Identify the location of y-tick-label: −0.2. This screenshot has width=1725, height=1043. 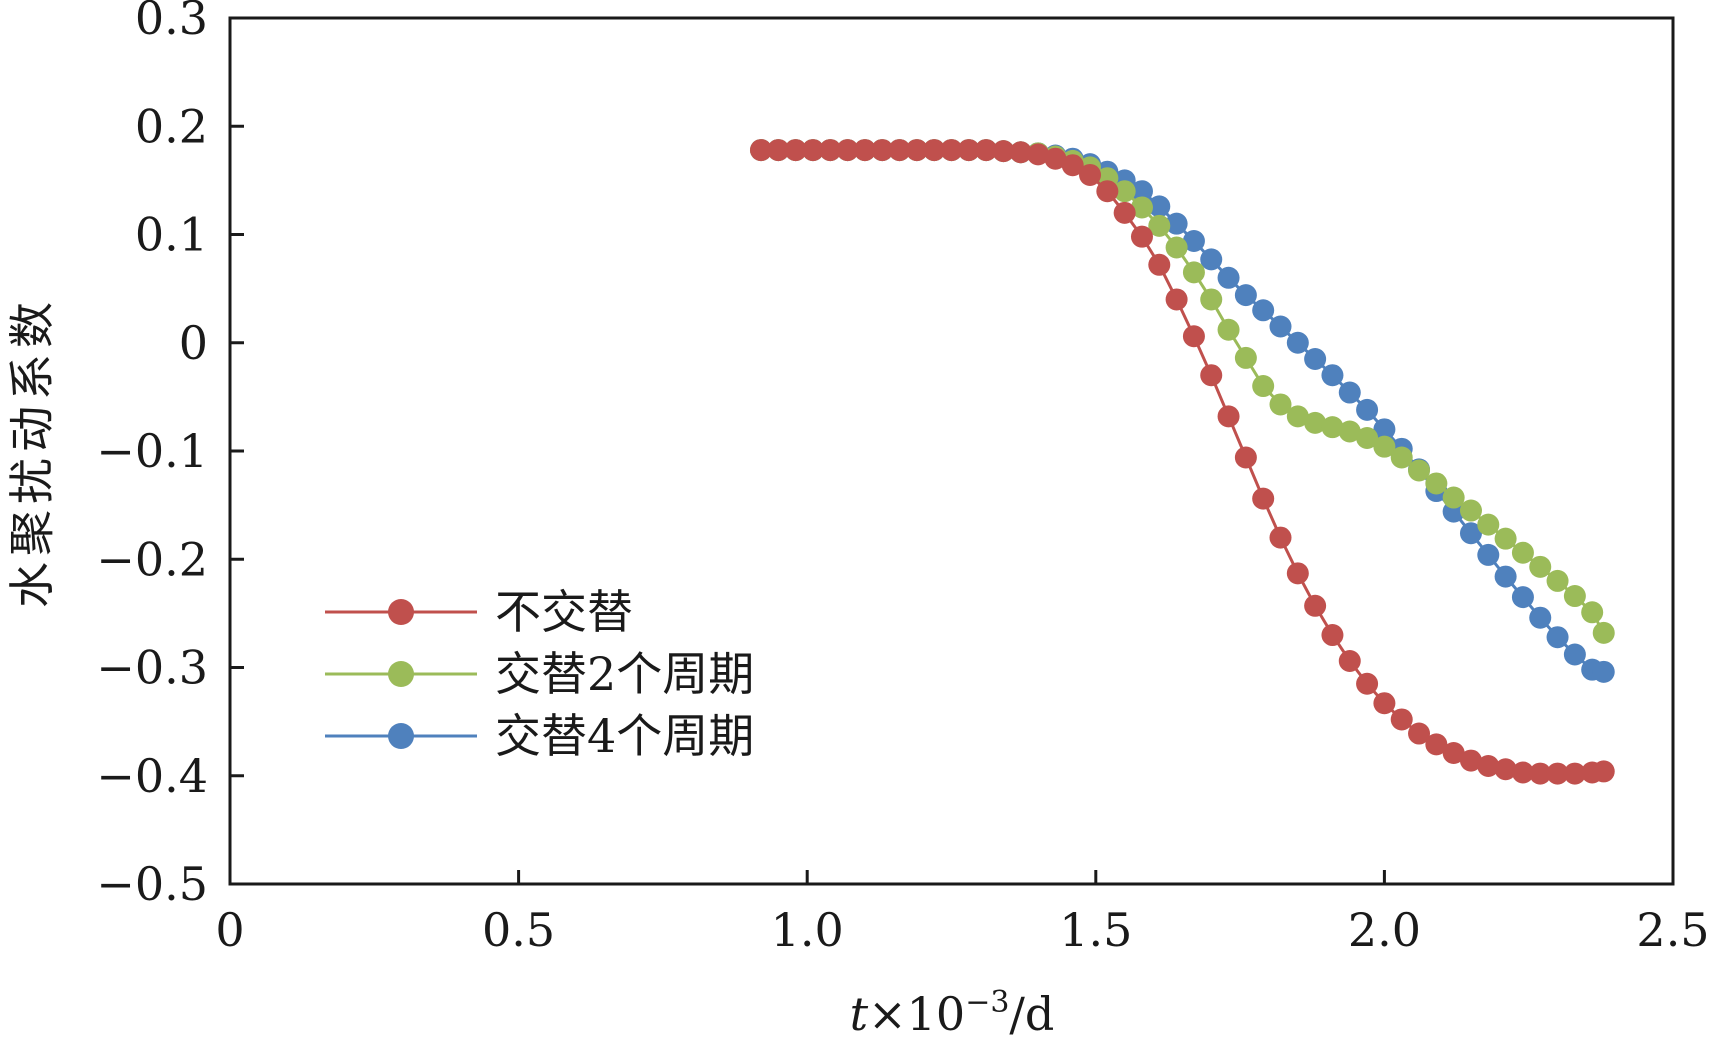
(152, 559).